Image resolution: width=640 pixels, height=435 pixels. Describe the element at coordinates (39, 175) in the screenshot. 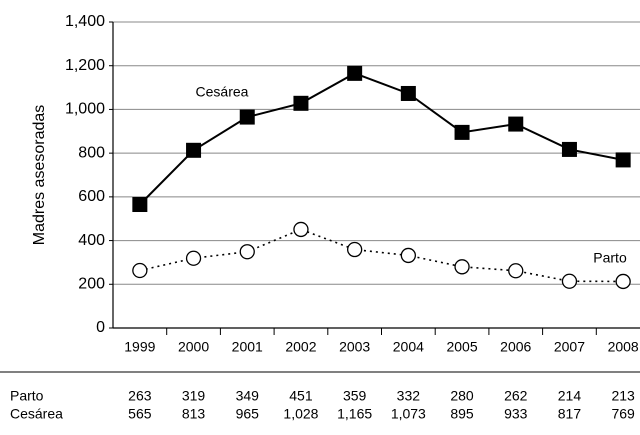

I see `y-axis-label: Madres asesoradas` at that location.